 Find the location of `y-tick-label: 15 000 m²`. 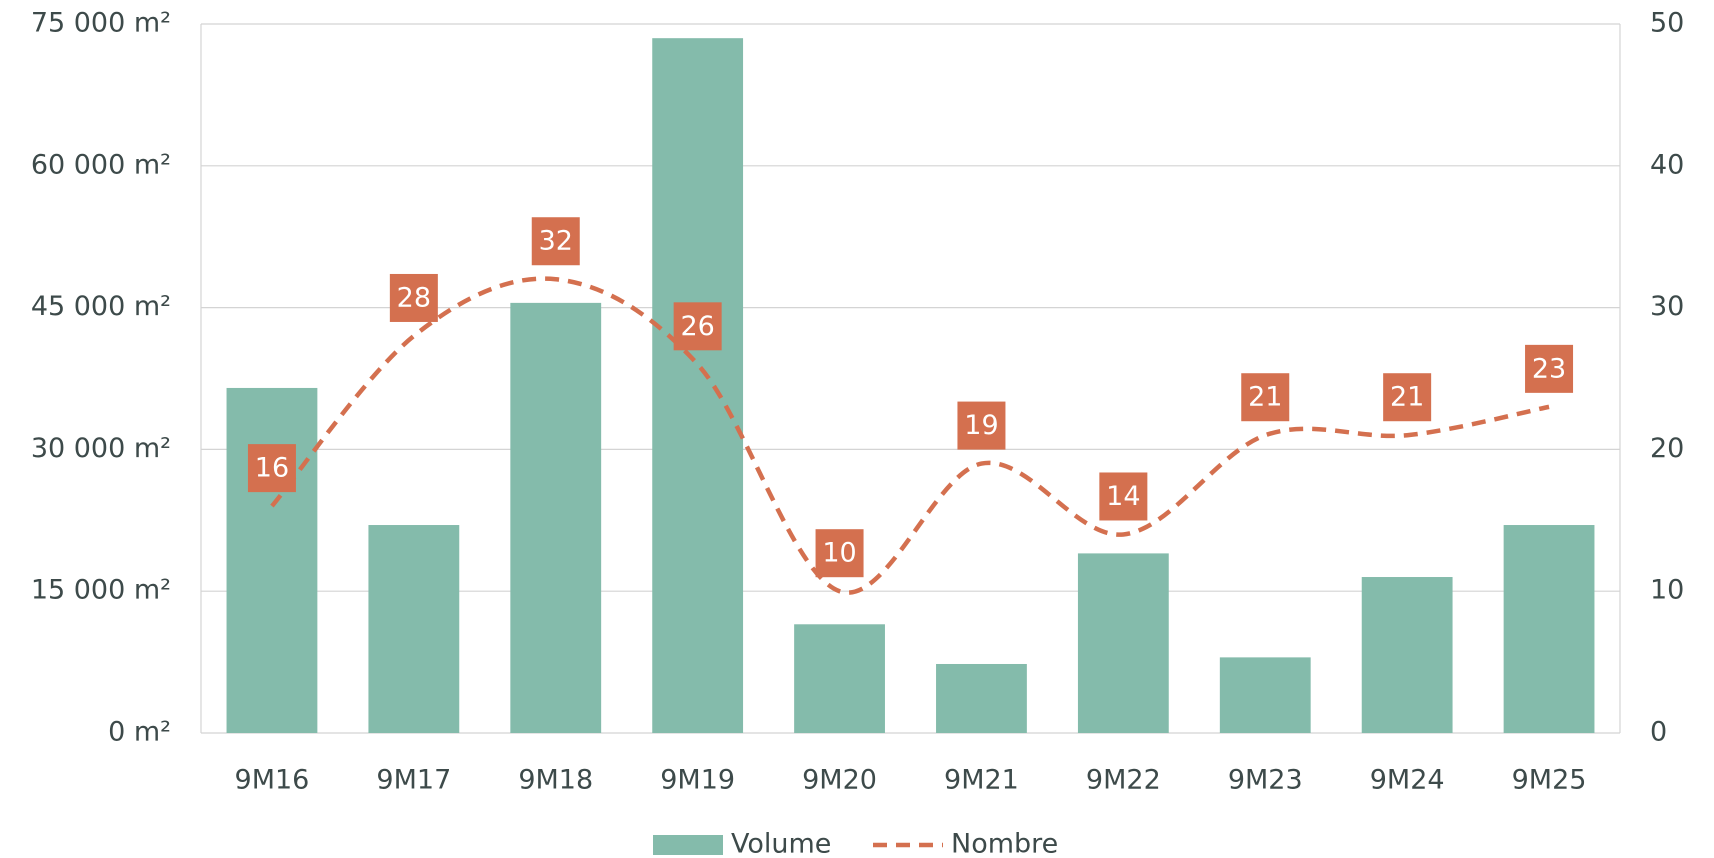

y-tick-label: 15 000 m² is located at coordinates (101, 590).